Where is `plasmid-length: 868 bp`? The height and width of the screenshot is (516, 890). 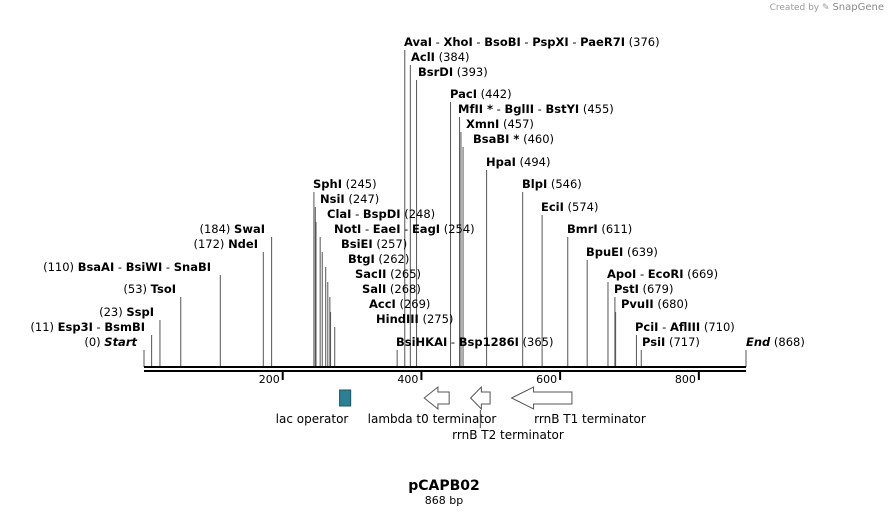
plasmid-length: 868 bp is located at coordinates (444, 500).